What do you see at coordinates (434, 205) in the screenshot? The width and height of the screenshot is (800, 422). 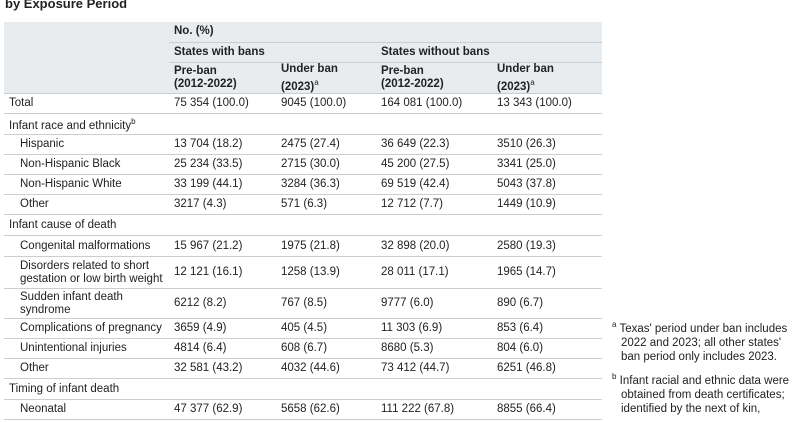 I see `table-cell: 12 712 (7.7)` at bounding box center [434, 205].